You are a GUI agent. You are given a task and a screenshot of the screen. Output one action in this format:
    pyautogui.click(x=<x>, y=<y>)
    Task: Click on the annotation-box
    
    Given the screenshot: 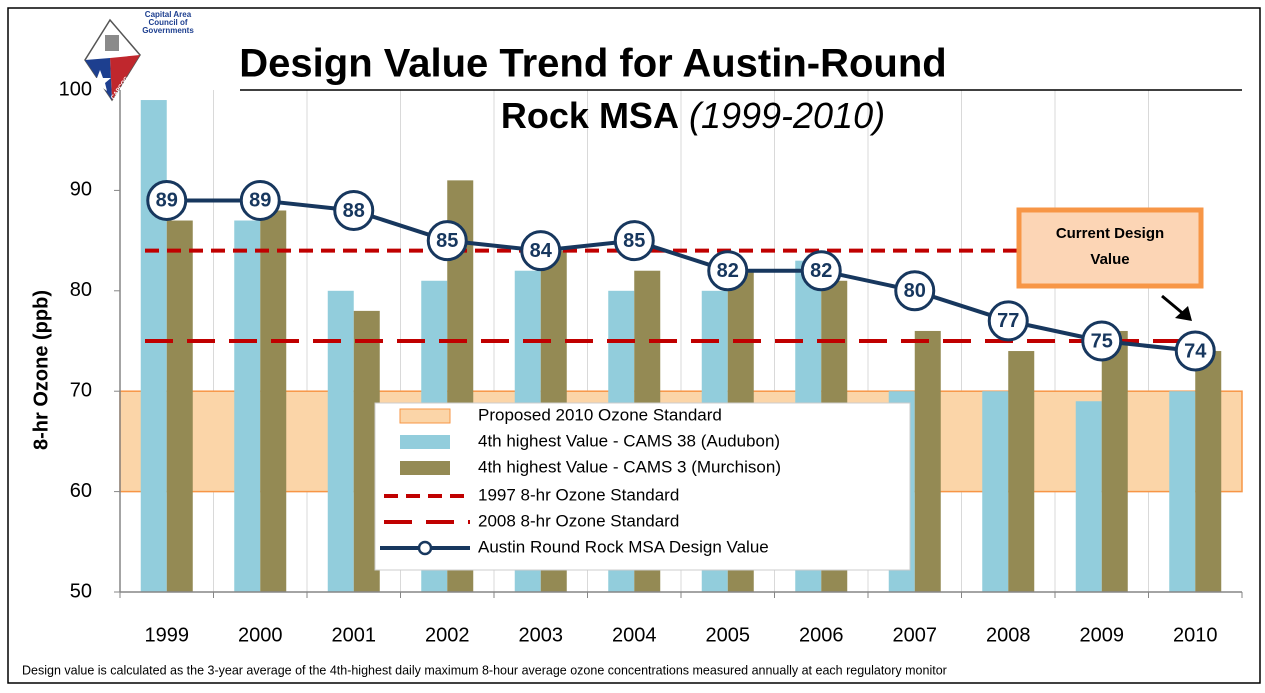 What is the action you would take?
    pyautogui.click(x=1110, y=248)
    